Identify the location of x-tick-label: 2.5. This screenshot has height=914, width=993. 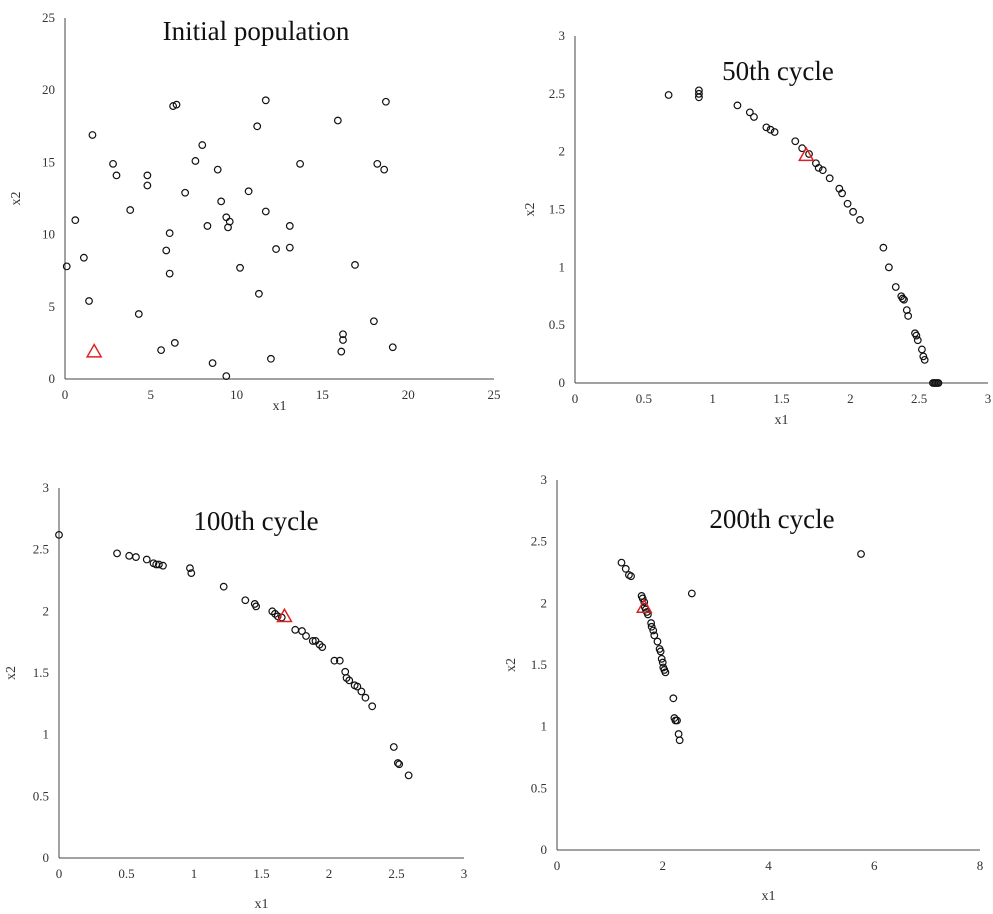
(396, 873).